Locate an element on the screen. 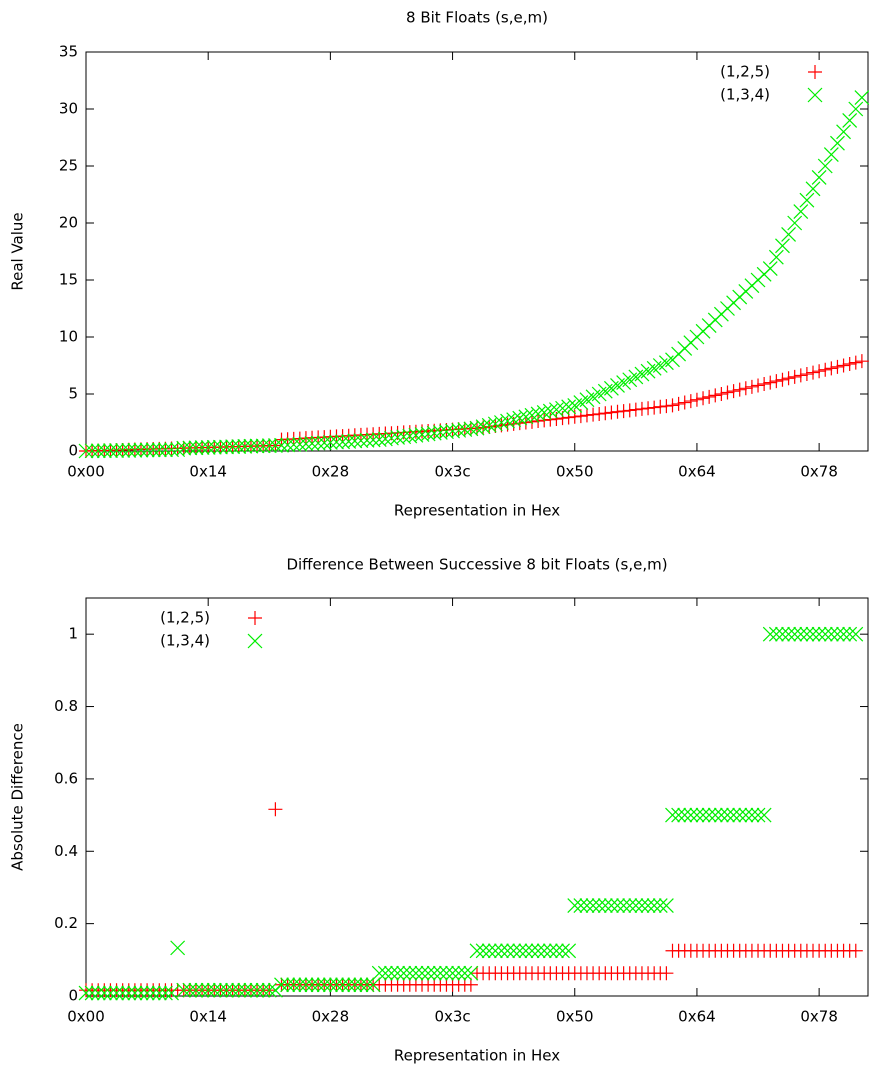 The width and height of the screenshot is (869, 1071). x-tick-label: 0x64 is located at coordinates (697, 472).